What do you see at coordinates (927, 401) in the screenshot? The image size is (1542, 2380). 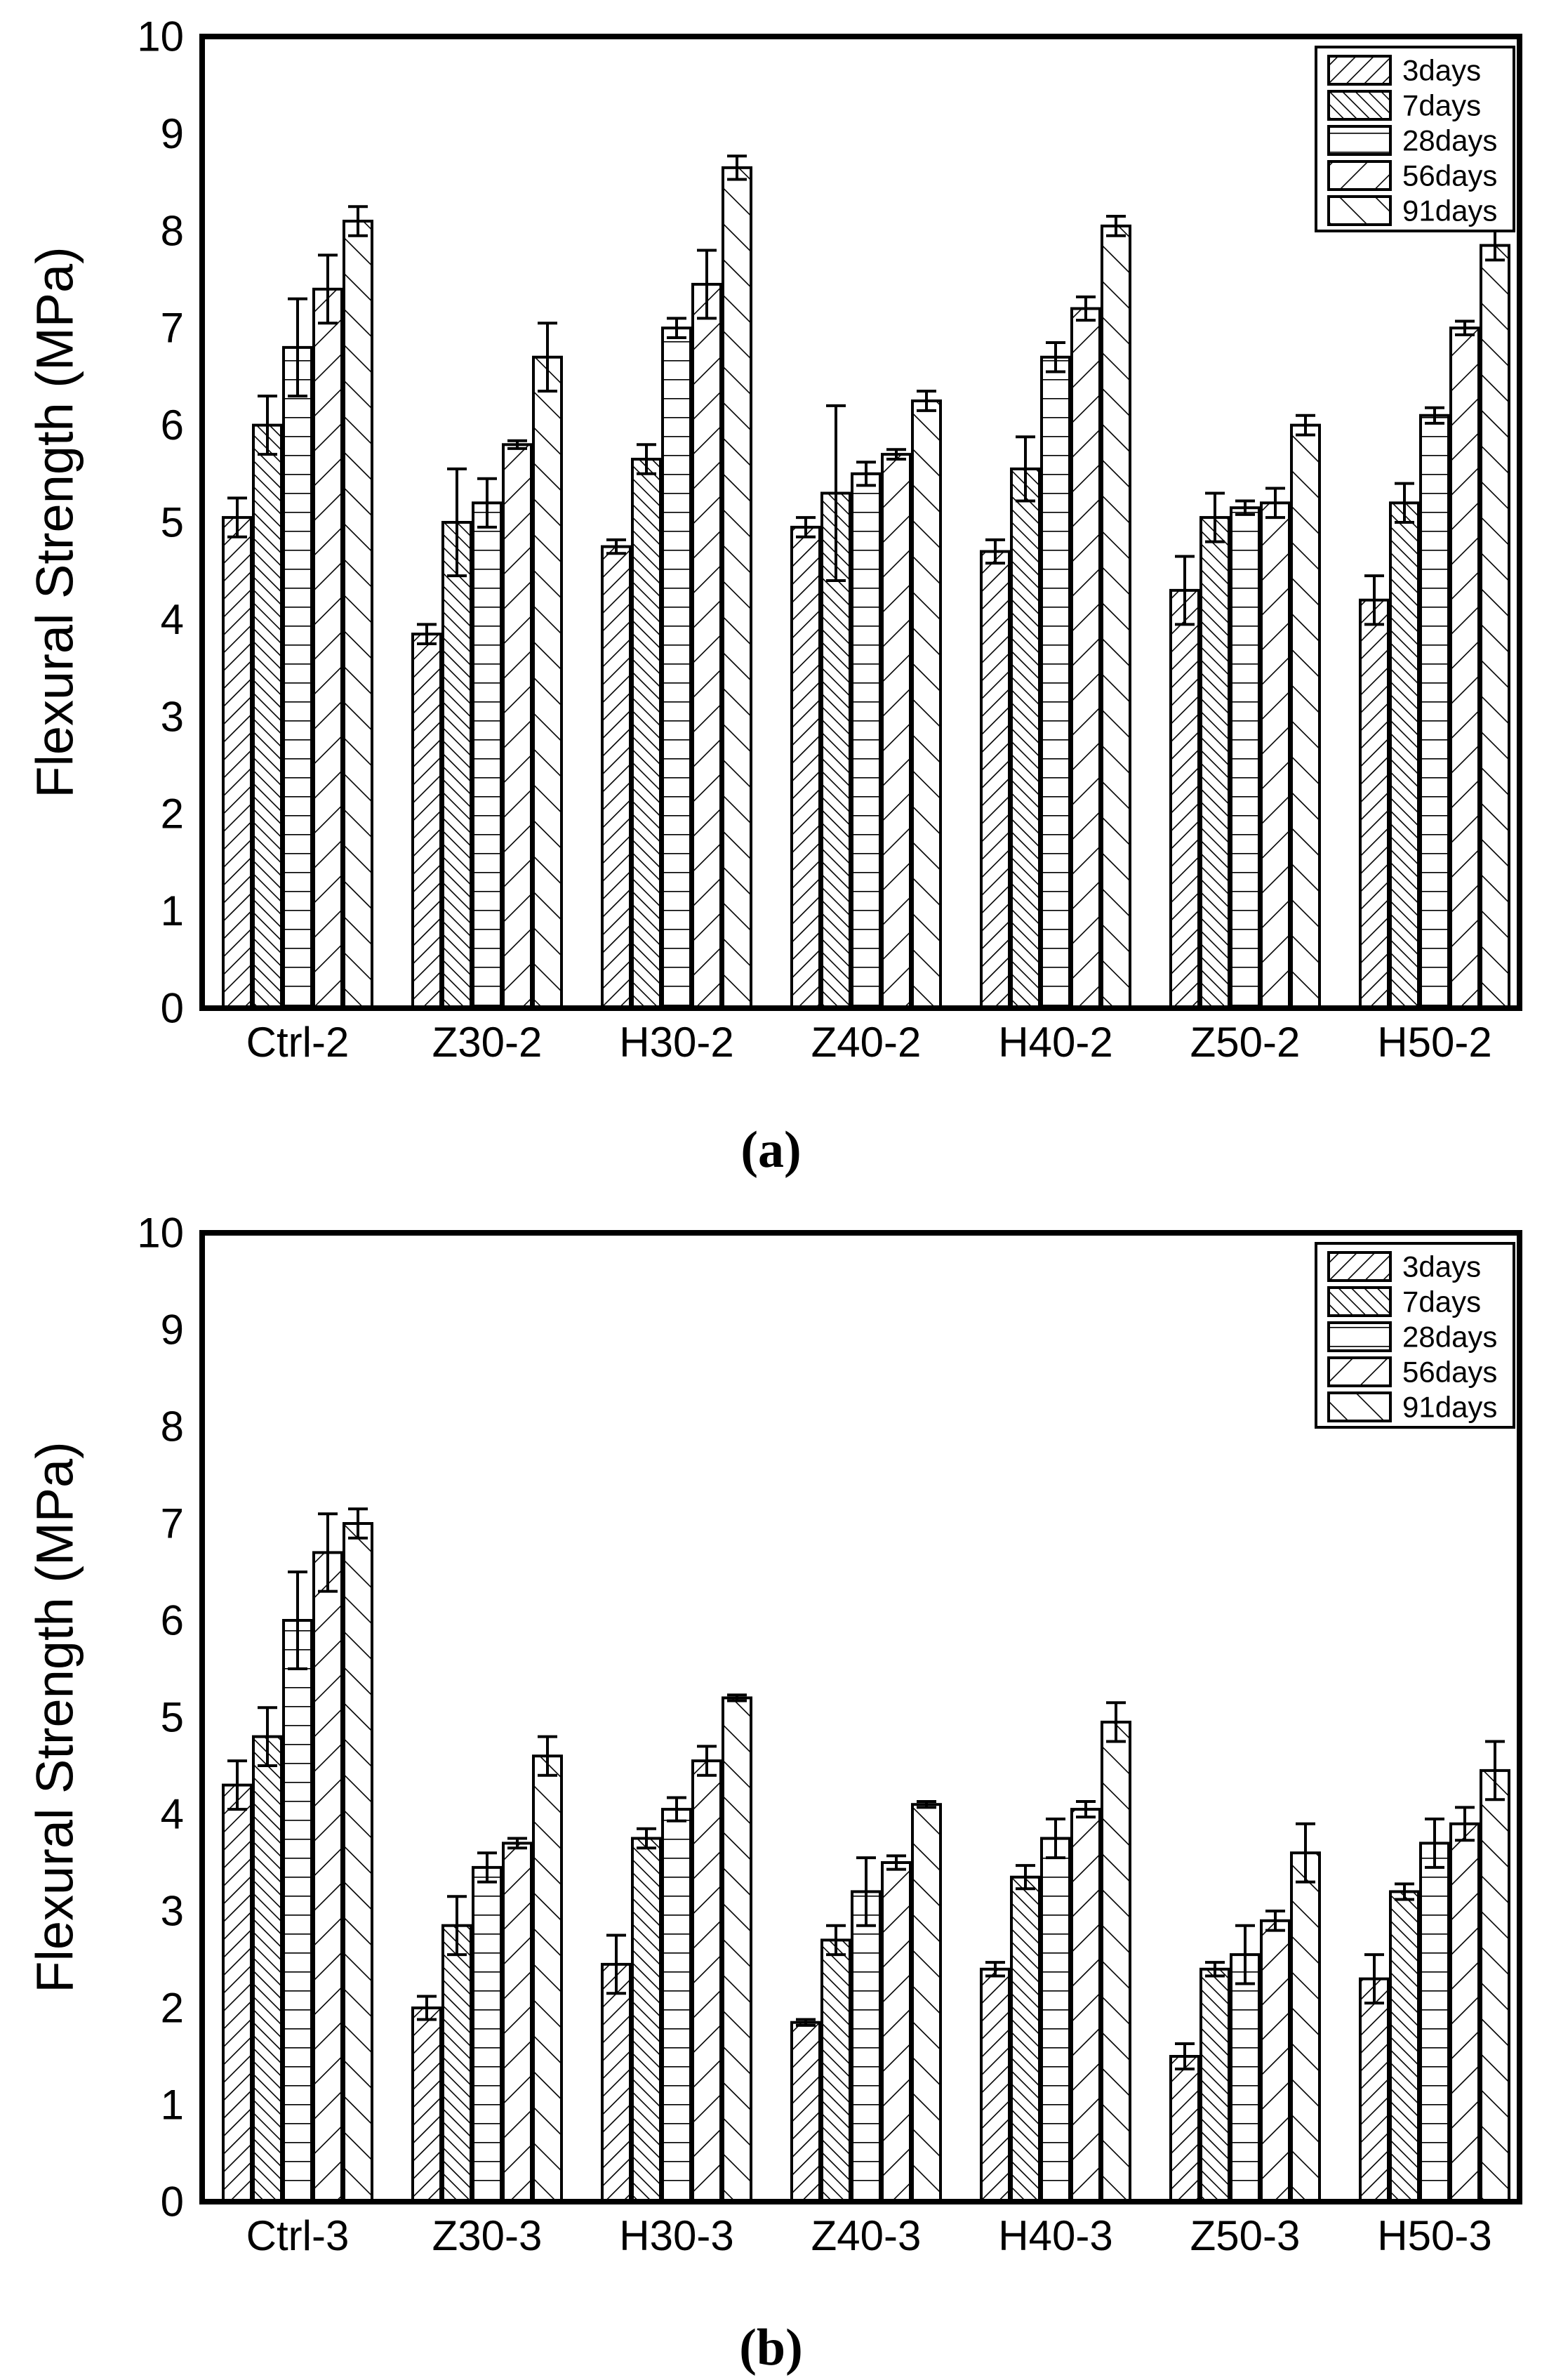 I see `error-bar-Z40-2-91days` at bounding box center [927, 401].